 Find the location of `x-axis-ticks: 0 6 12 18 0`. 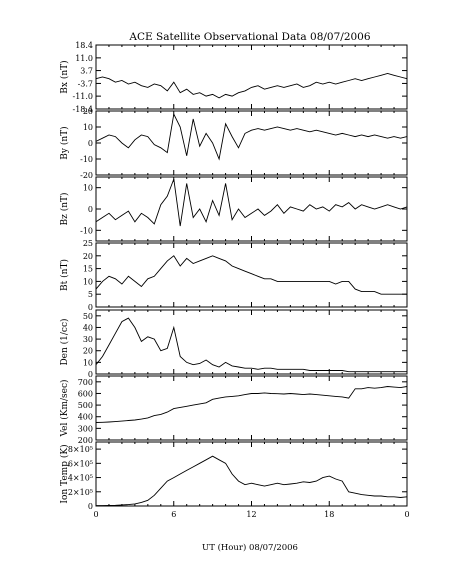

x-axis-ticks: 0 6 12 18 0 is located at coordinates (251, 514).